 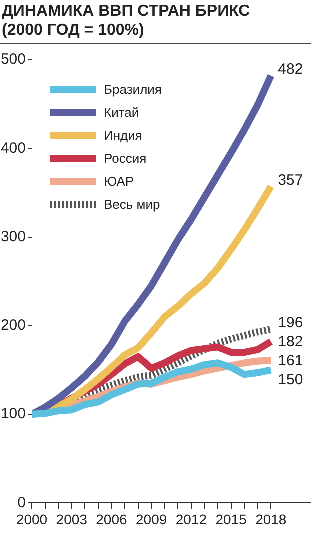 What do you see at coordinates (13, 325) in the screenshot?
I see `y-tick-label: 200` at bounding box center [13, 325].